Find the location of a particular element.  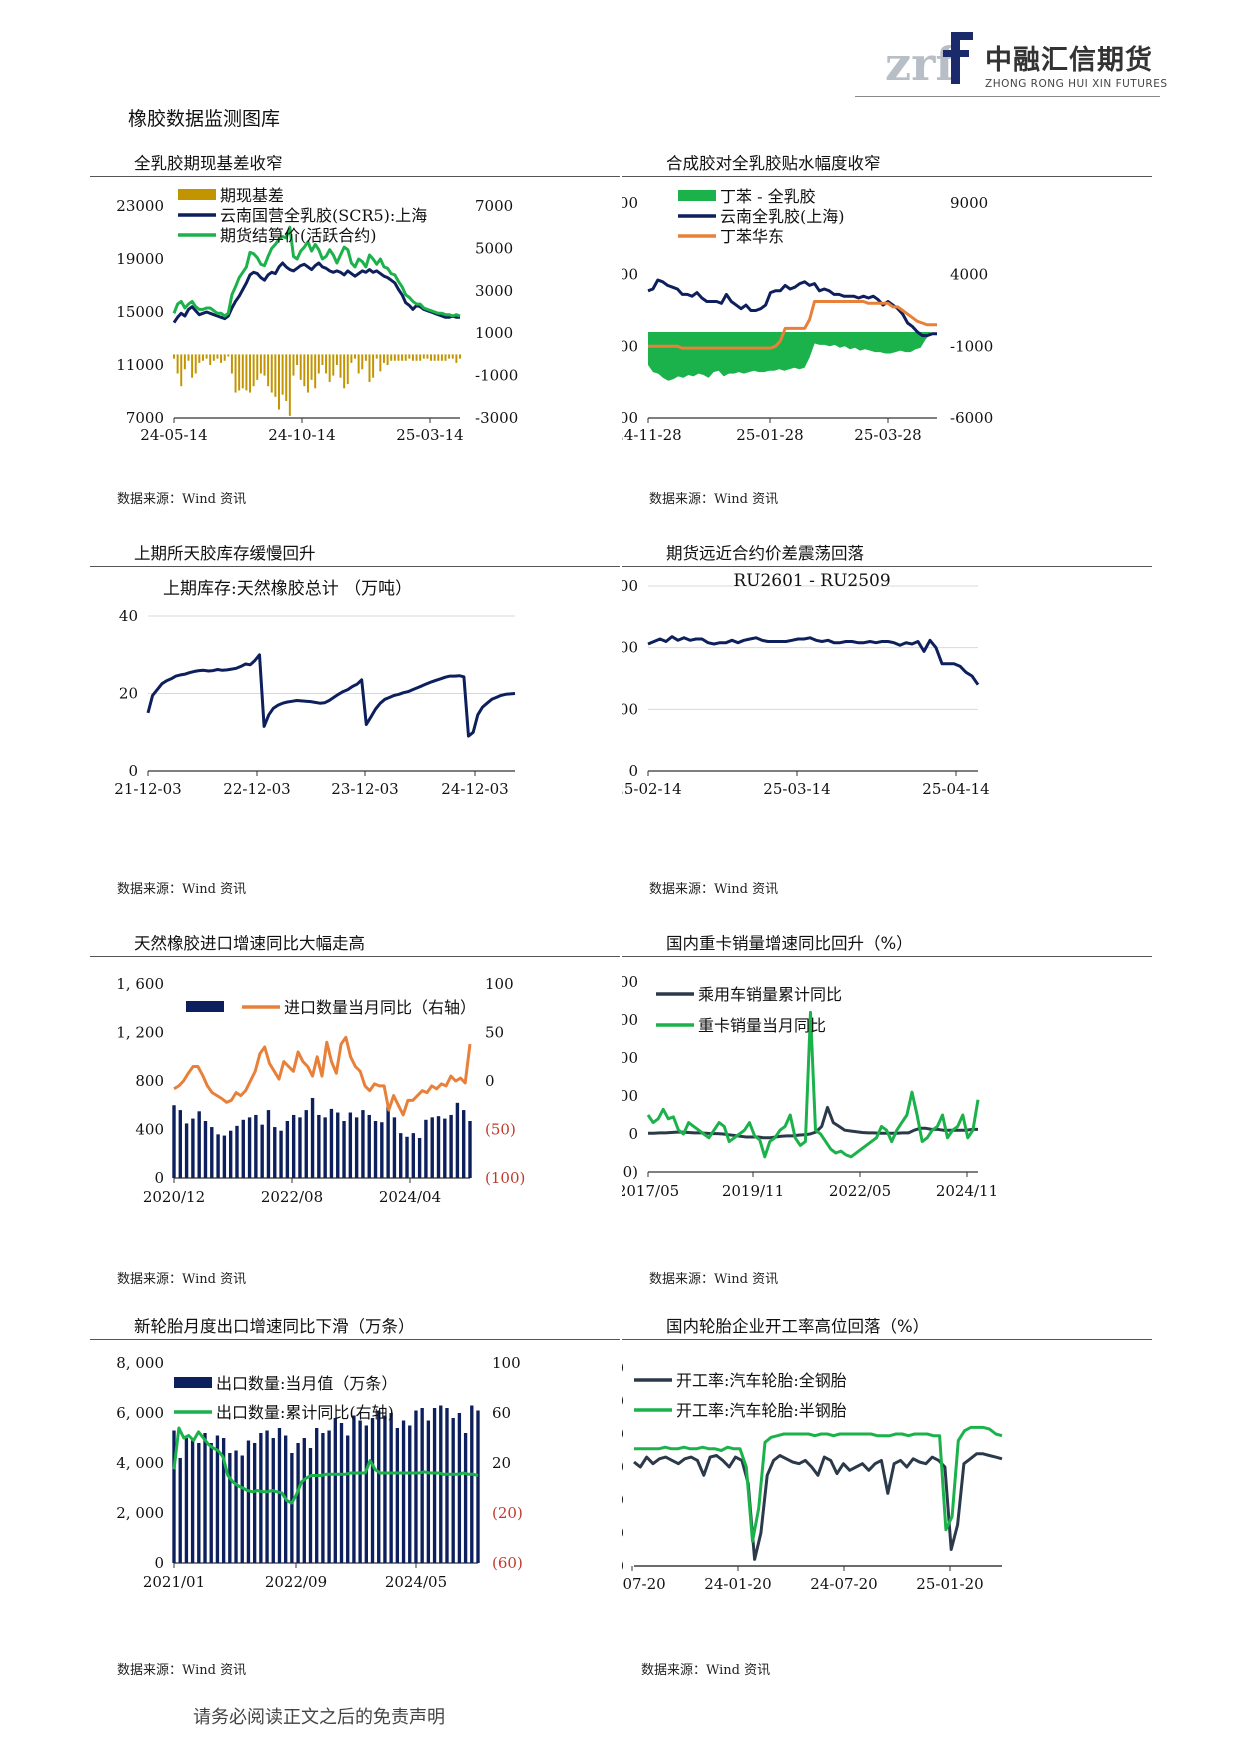

x-tick-label: 25-02-14 is located at coordinates (652, 789).